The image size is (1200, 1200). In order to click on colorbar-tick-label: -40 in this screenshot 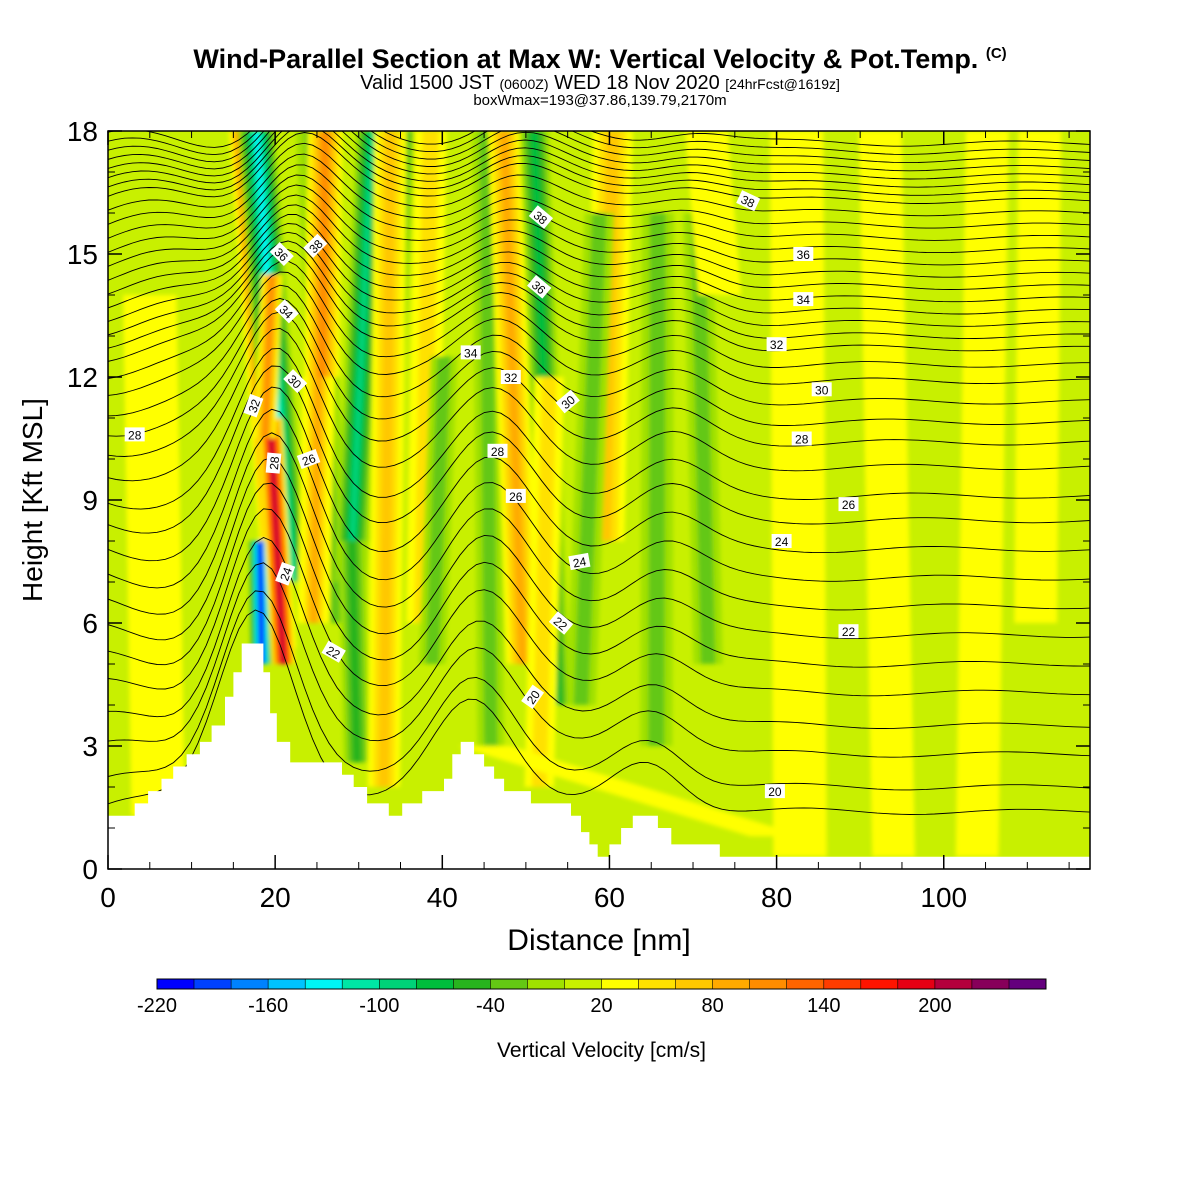, I will do `click(490, 1006)`.